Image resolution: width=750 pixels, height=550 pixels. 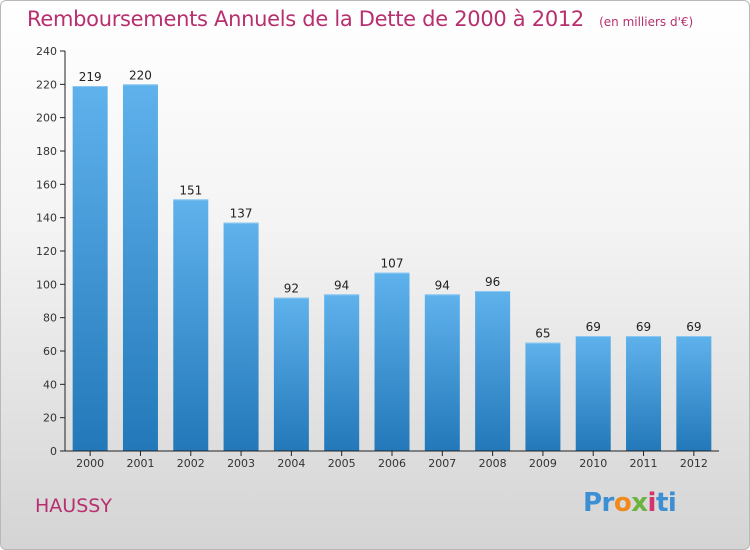 What do you see at coordinates (50, 318) in the screenshot?
I see `y-tick-label: 80` at bounding box center [50, 318].